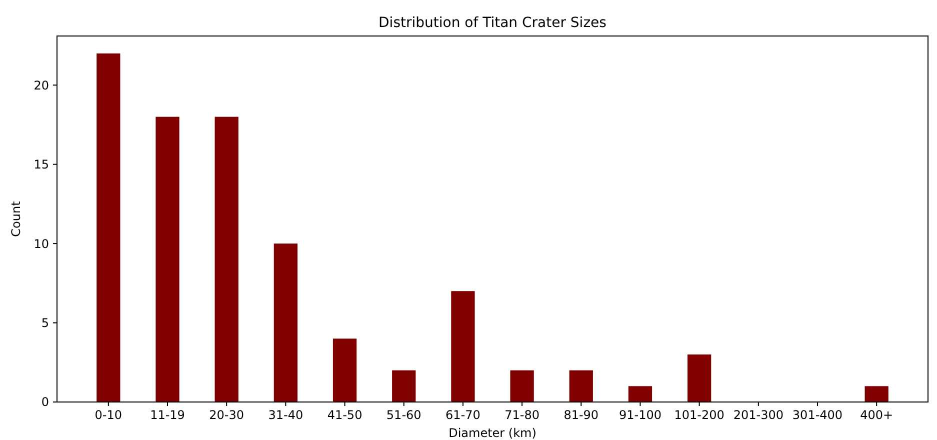 The image size is (937, 440). Describe the element at coordinates (758, 415) in the screenshot. I see `x-tick-label: 201-300` at that location.